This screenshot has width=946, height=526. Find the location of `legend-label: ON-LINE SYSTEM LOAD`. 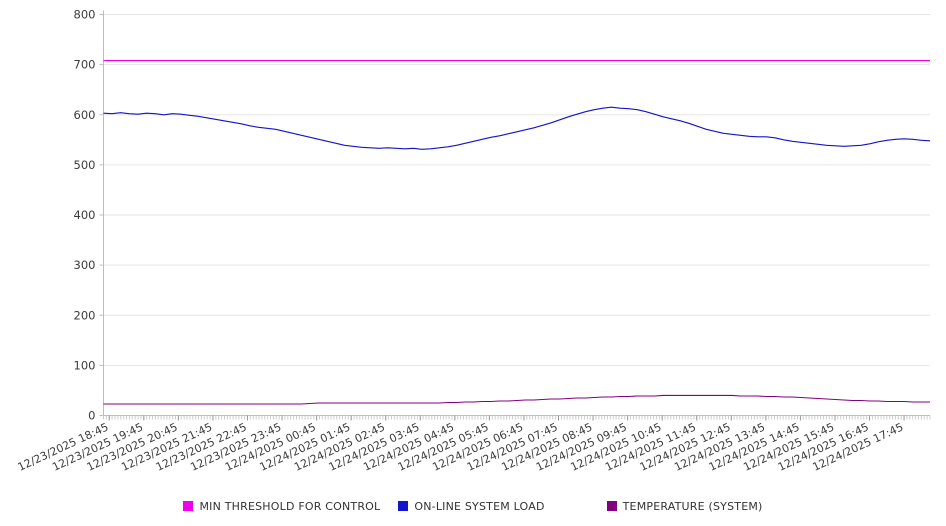

legend-label: ON-LINE SYSTEM LOAD is located at coordinates (479, 506).